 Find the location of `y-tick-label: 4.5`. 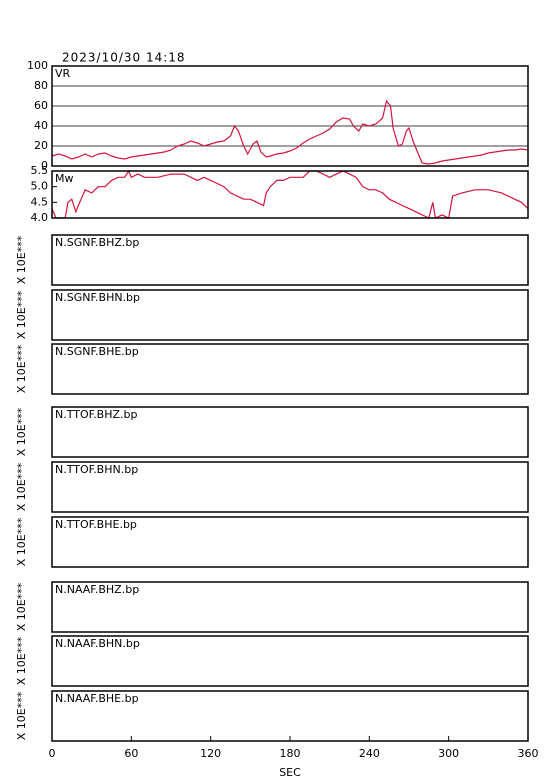

y-tick-label: 4.5 is located at coordinates (40, 201).